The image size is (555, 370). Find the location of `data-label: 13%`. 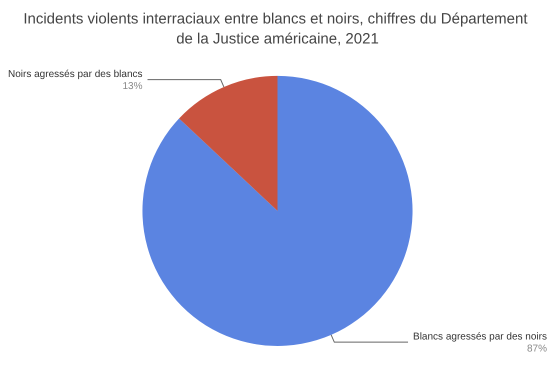

data-label: 13% is located at coordinates (132, 86).